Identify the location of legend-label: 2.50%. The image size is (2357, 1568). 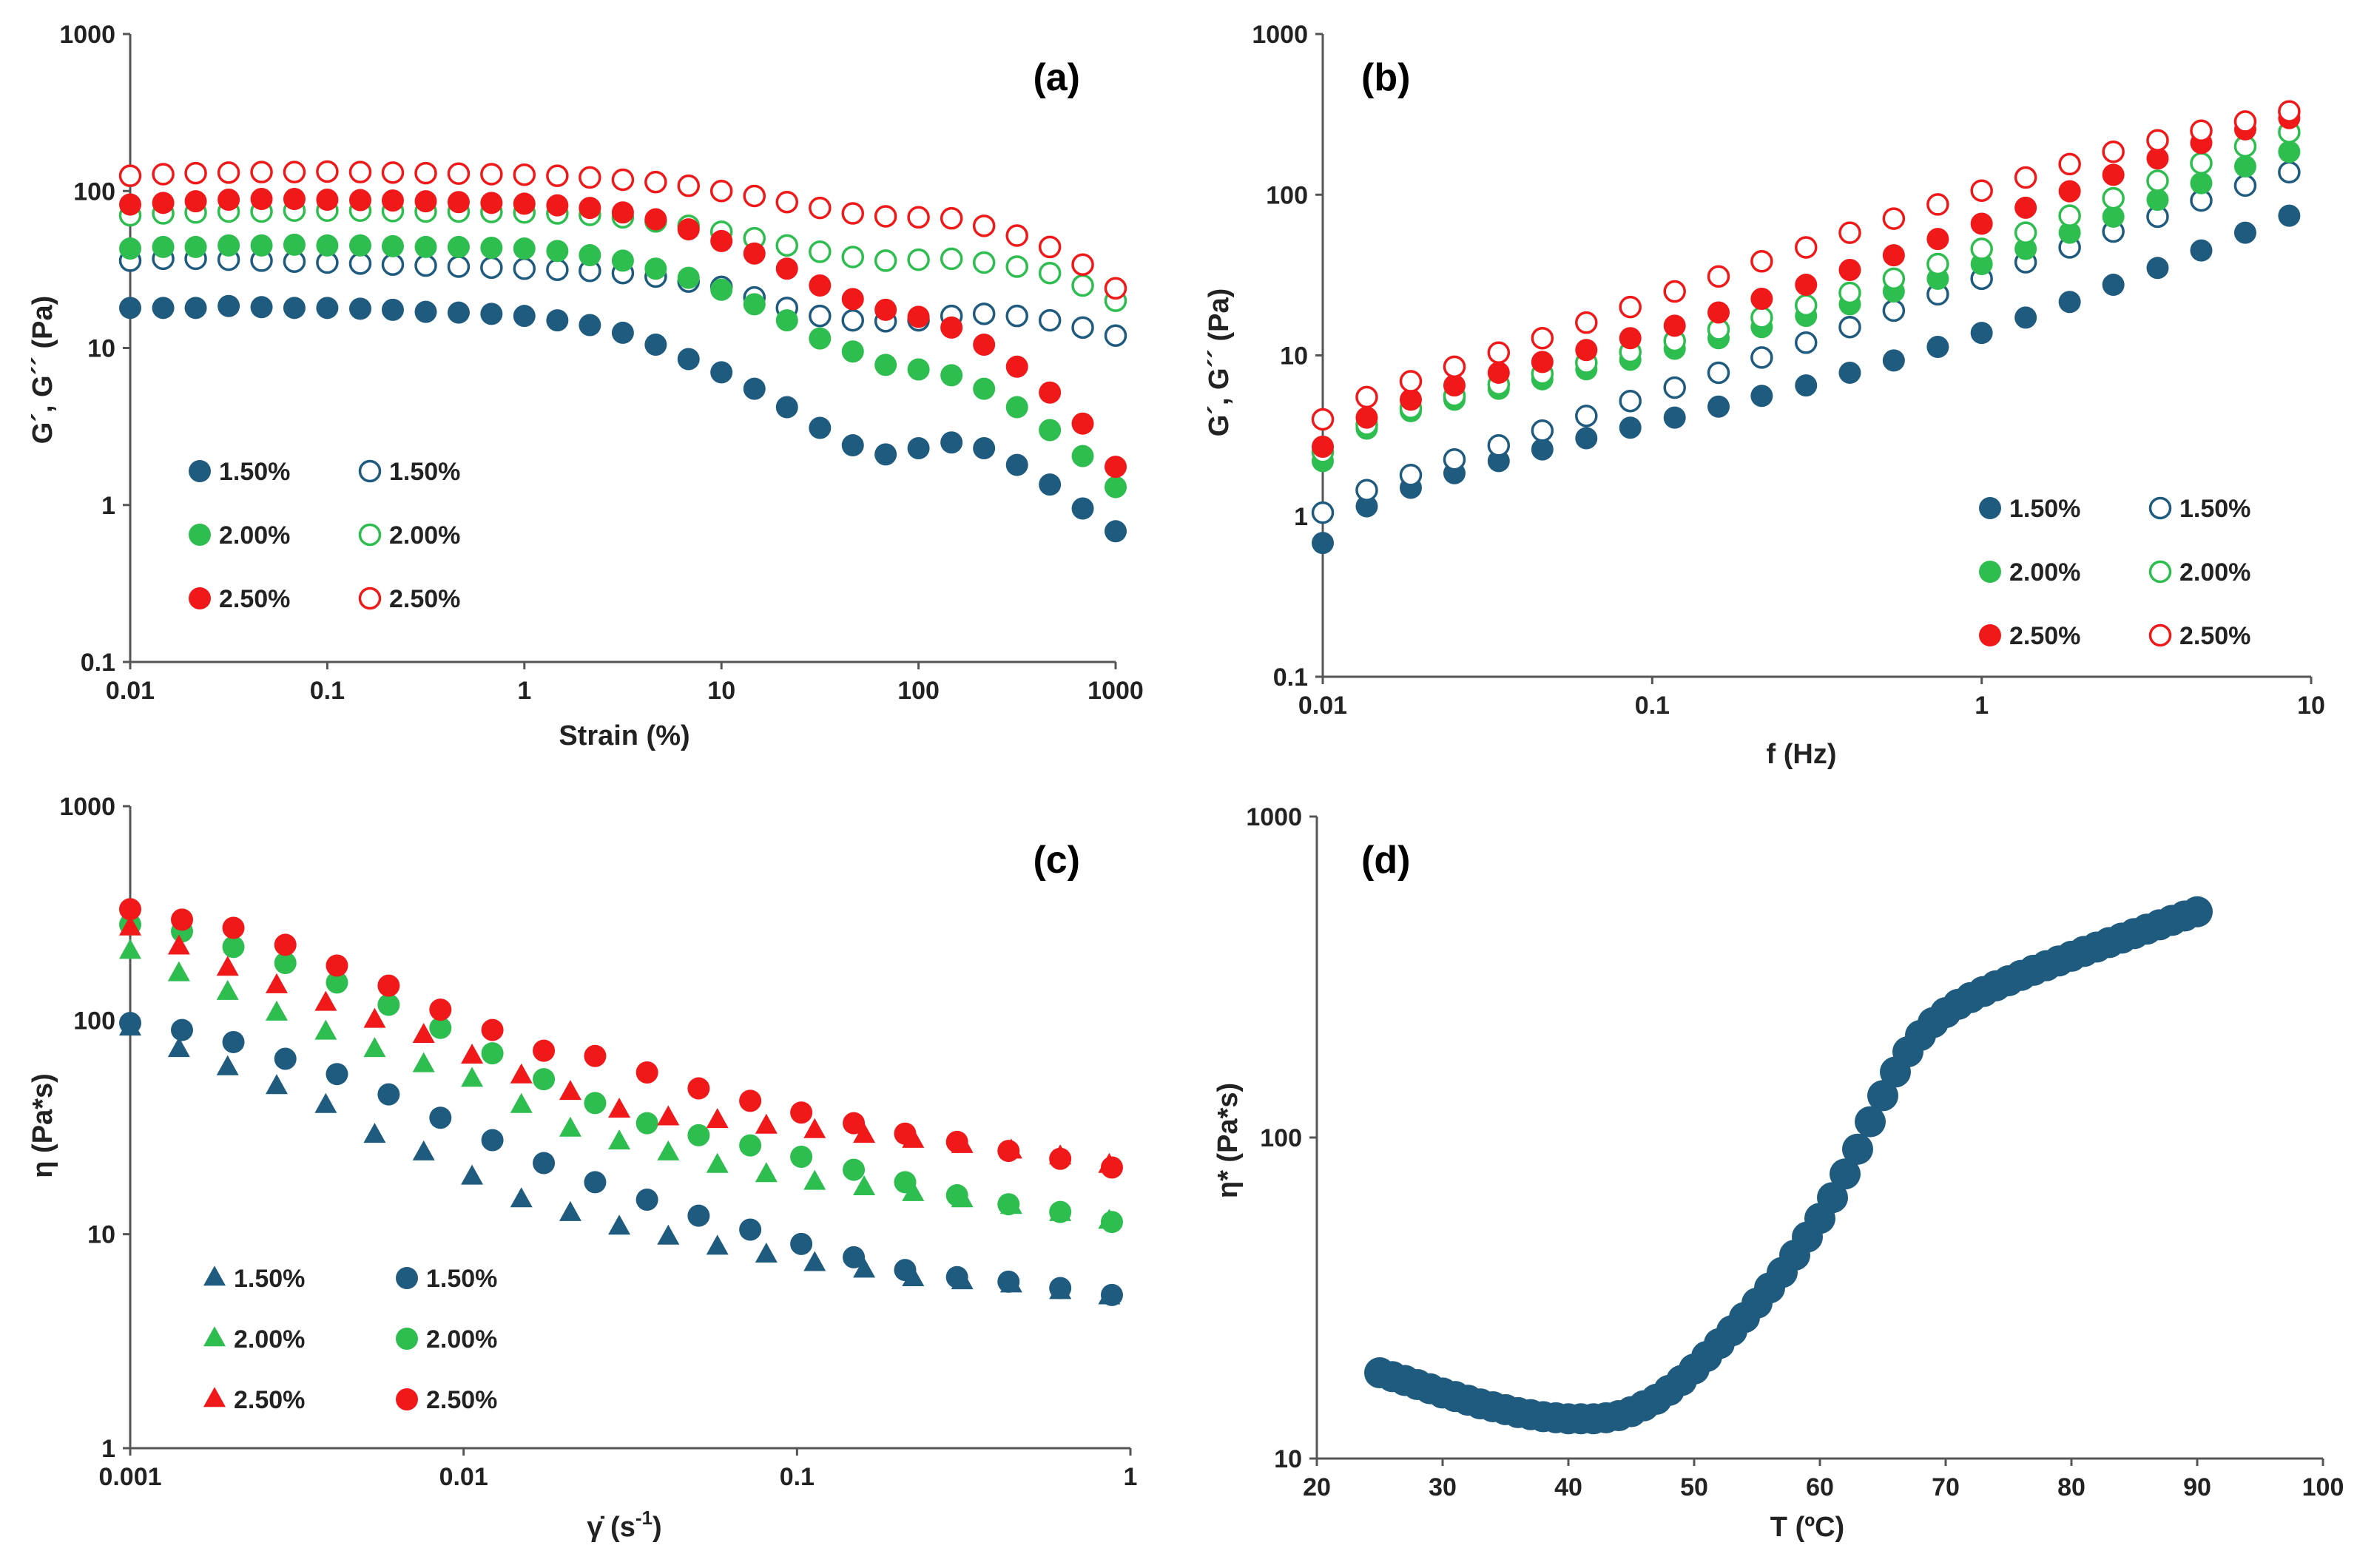
(2214, 636).